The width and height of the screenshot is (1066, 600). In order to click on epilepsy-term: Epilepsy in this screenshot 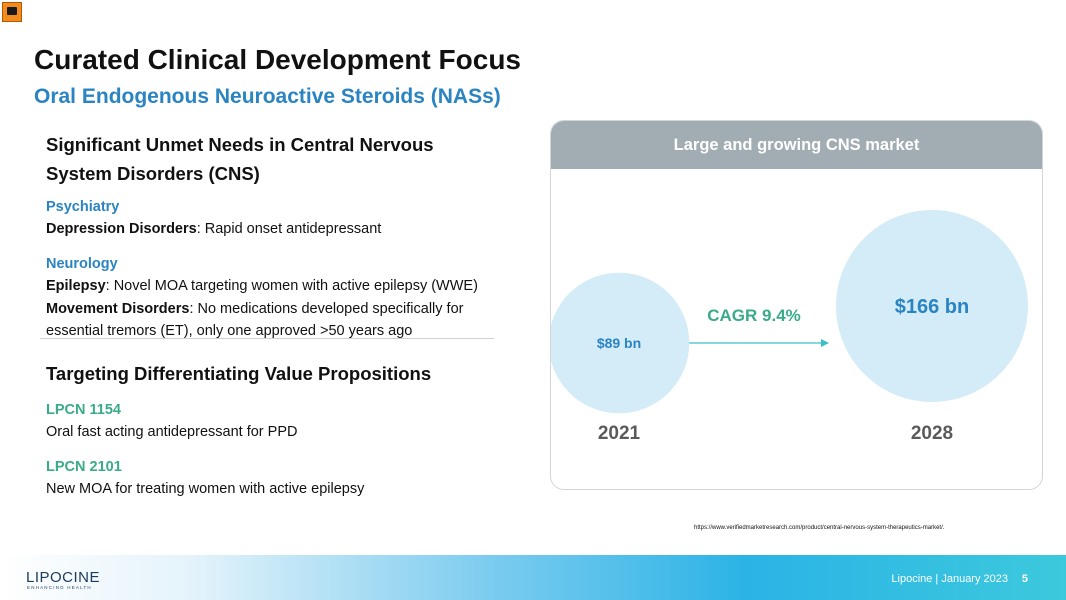, I will do `click(76, 286)`.